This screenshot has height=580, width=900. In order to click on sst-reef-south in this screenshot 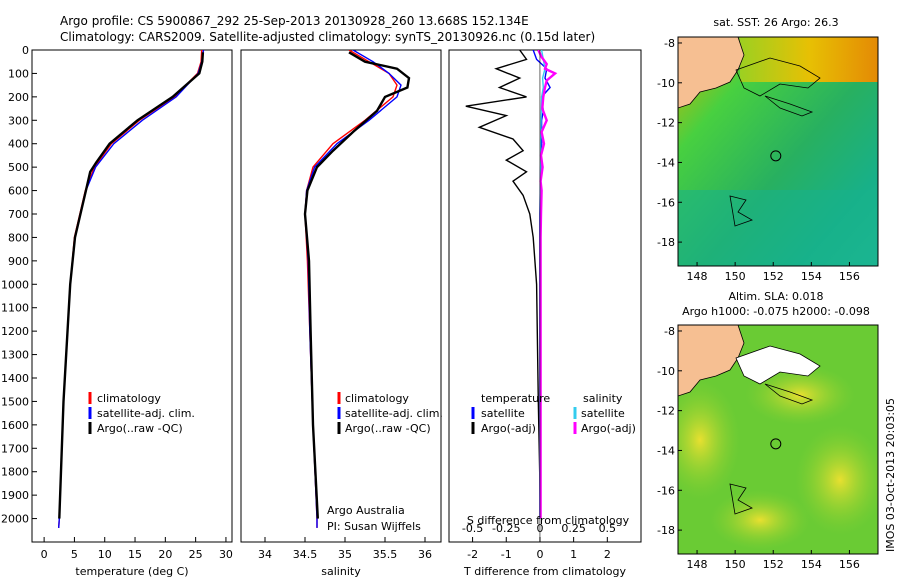, I will do `click(741, 211)`.